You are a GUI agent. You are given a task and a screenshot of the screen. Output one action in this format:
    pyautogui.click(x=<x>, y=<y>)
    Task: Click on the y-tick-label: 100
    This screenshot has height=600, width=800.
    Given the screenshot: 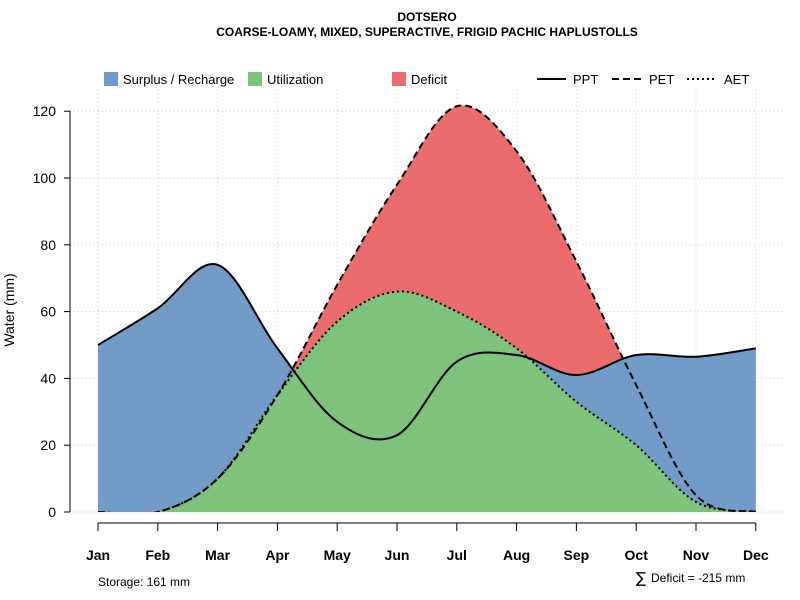 What is the action you would take?
    pyautogui.click(x=45, y=178)
    